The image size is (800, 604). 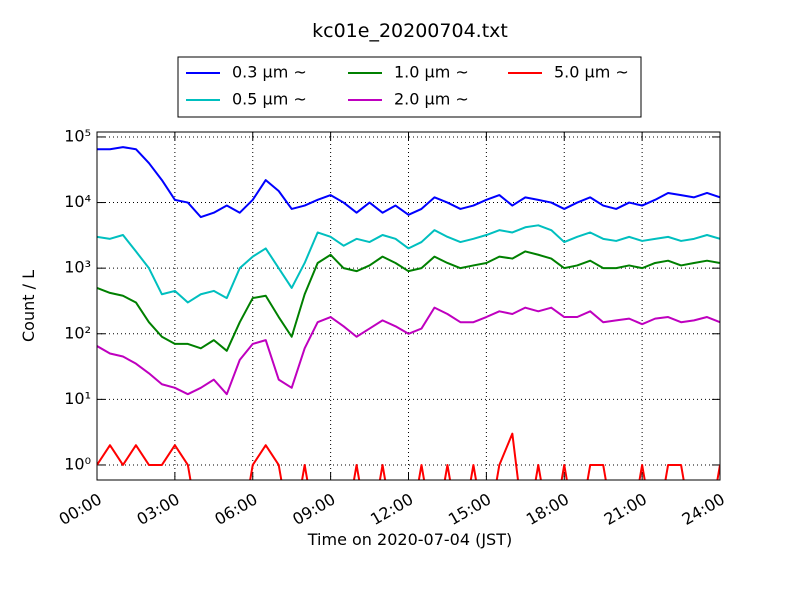 What do you see at coordinates (269, 72) in the screenshot?
I see `legend-label: 0.3 μm ~` at bounding box center [269, 72].